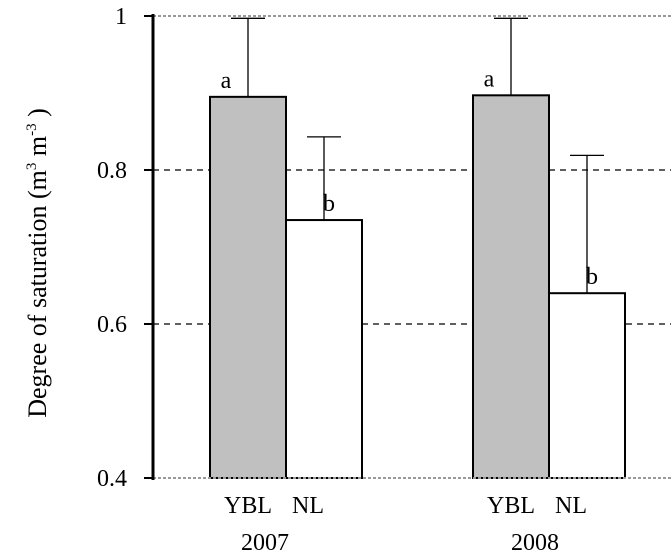  What do you see at coordinates (37, 263) in the screenshot?
I see `y-axis-label: Degree of saturation (m3 m-3 )` at bounding box center [37, 263].